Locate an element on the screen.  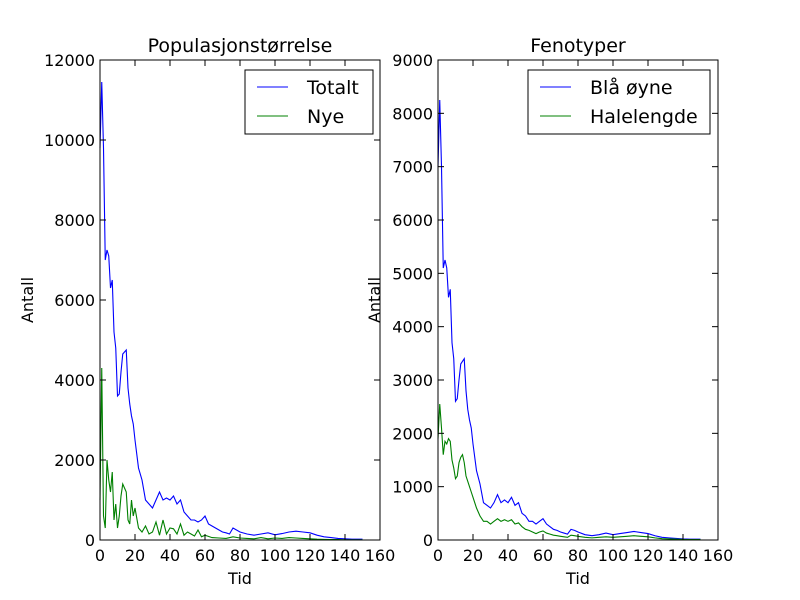
legend-label: Totalt is located at coordinates (332, 88).